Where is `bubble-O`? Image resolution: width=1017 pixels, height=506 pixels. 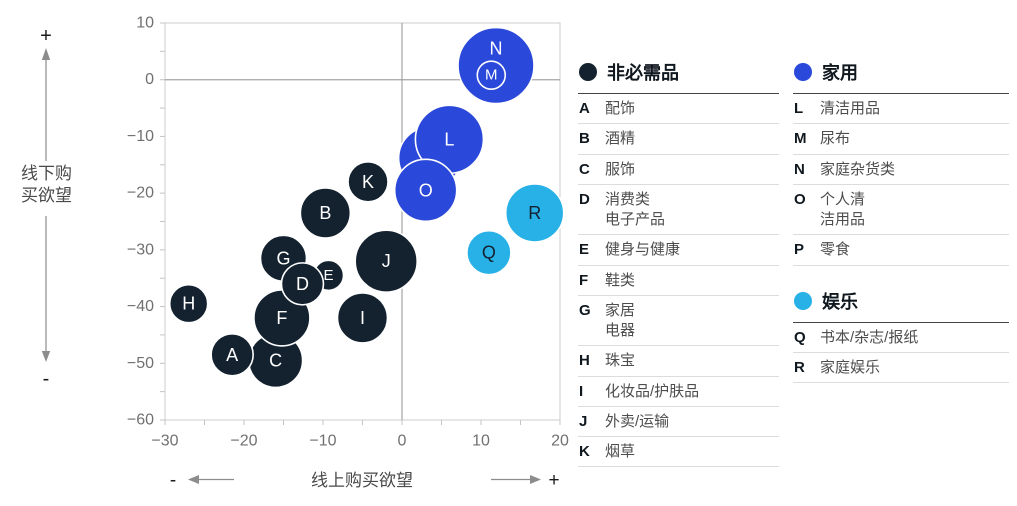 bubble-O is located at coordinates (425, 190).